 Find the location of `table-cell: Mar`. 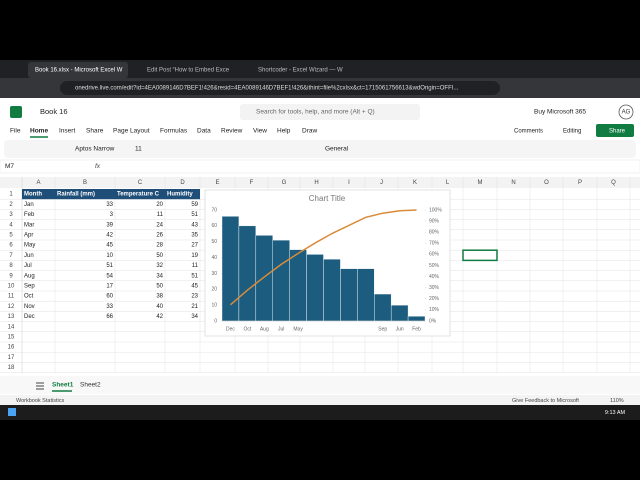

table-cell: Mar is located at coordinates (29, 225).